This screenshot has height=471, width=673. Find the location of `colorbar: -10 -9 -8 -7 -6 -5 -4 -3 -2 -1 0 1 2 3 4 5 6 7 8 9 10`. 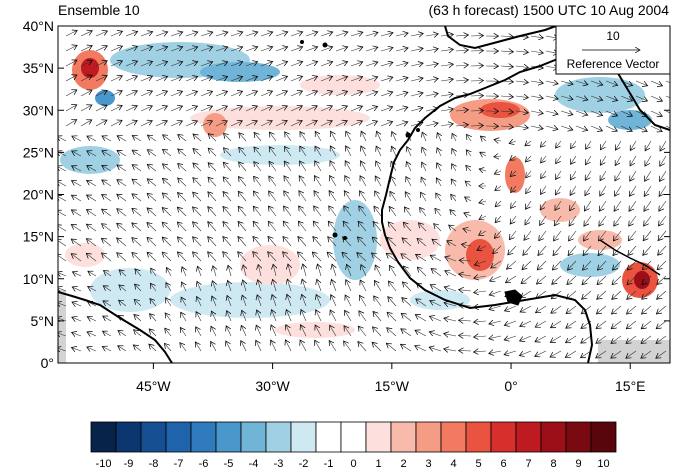

colorbar: -10 -9 -8 -7 -6 -5 -4 -3 -2 -1 0 1 2 3 4 5 6 7 8 9 10 is located at coordinates (353, 445).